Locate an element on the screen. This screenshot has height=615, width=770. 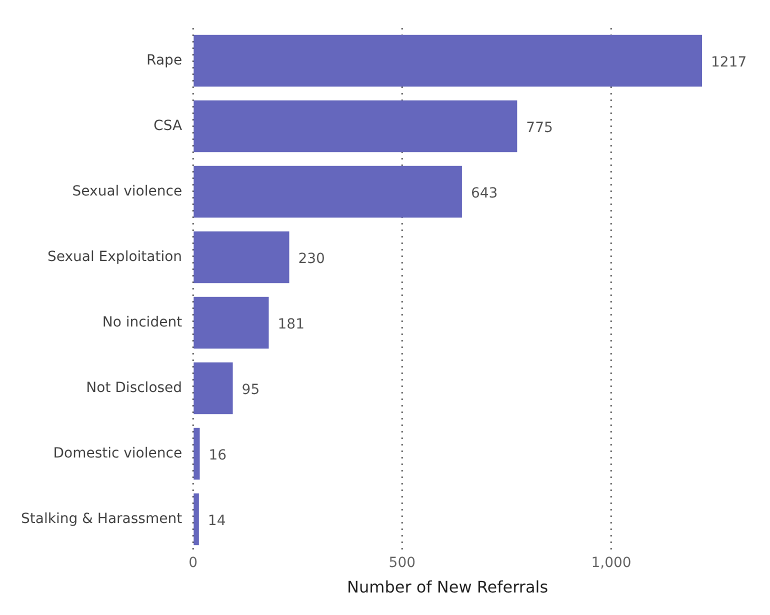
y-tick-label: Not Disclosed is located at coordinates (134, 388).